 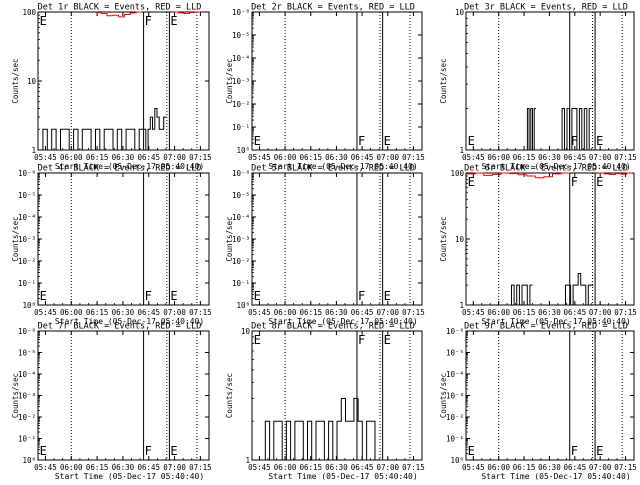 I want to click on panel8-x-tick-label: 06:00, so click(x=285, y=467).